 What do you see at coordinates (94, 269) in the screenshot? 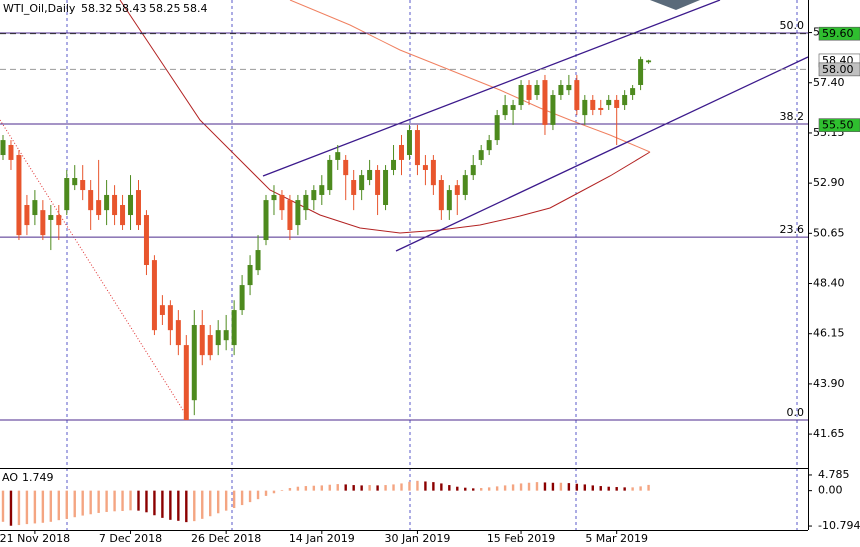
I see `dotted-trend-line` at bounding box center [94, 269].